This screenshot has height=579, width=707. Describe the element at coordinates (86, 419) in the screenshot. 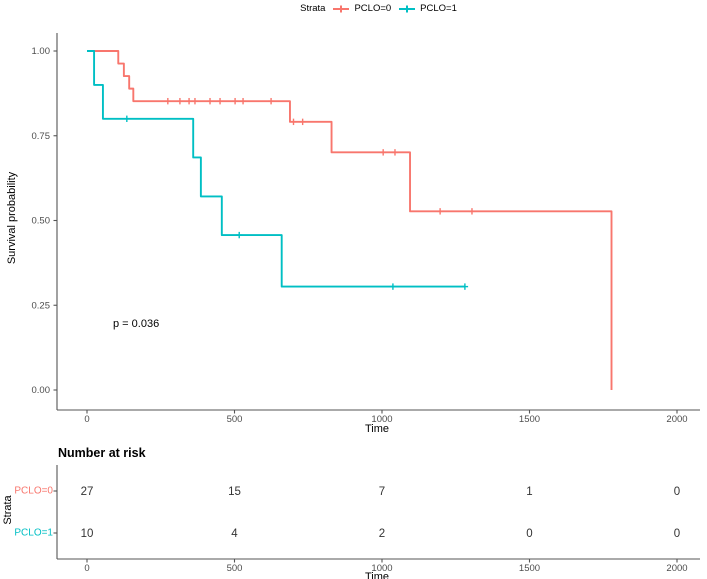

I see `x-tick-label: 0` at that location.